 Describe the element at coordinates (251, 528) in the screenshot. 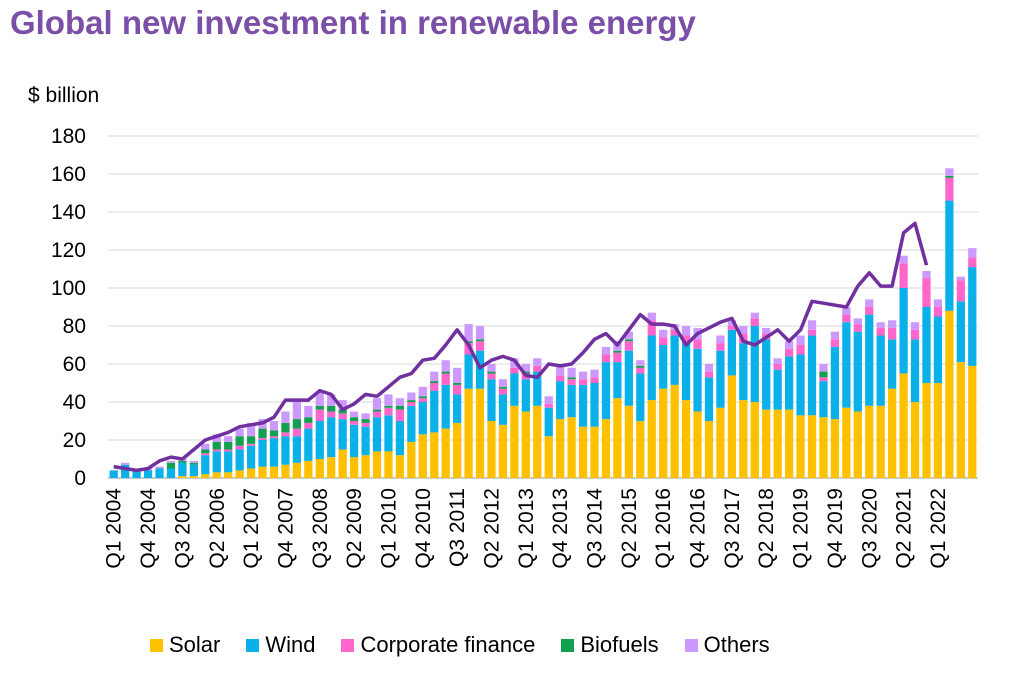

I see `x-tick-label: Q1 2007` at that location.